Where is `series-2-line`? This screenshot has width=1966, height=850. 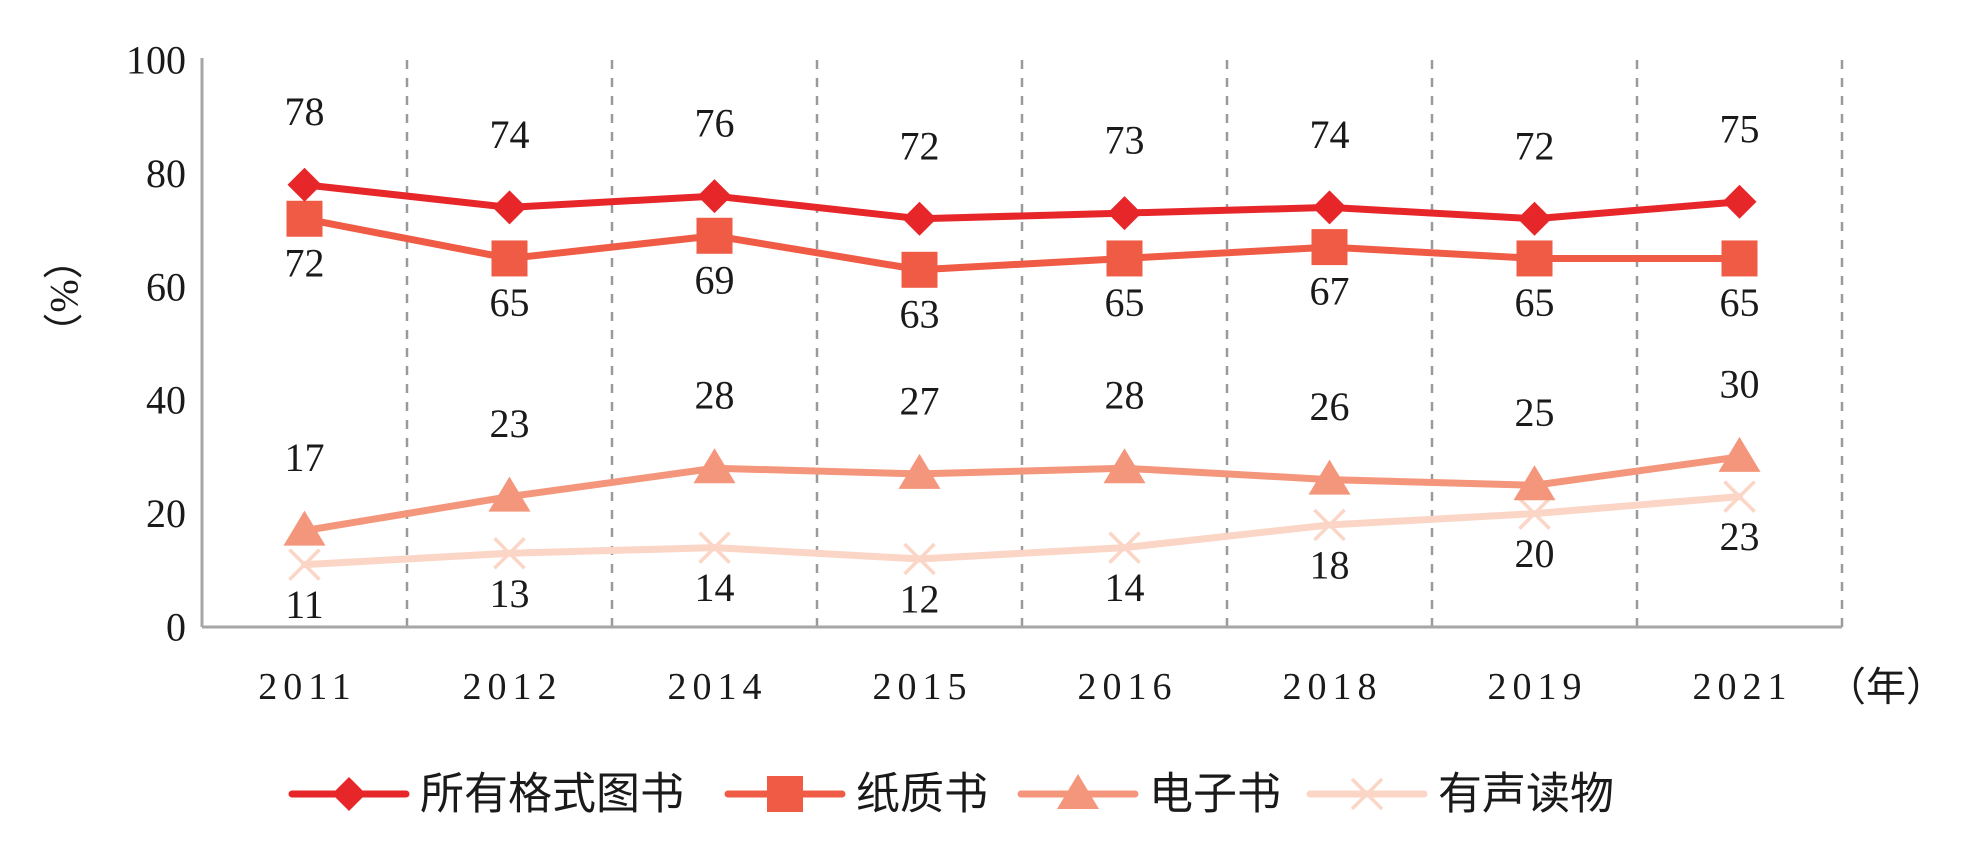
series-2-line is located at coordinates (1022, 494).